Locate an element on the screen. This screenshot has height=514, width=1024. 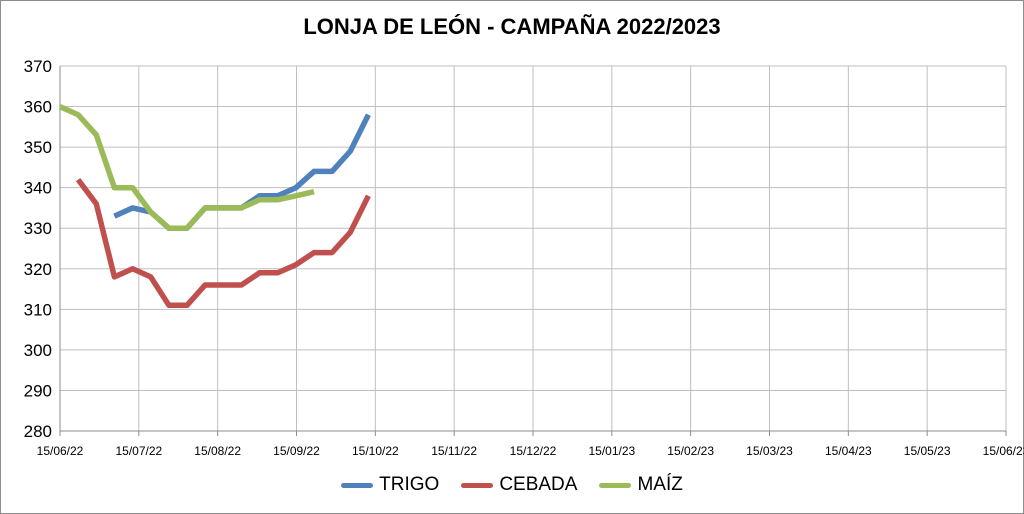
x-tick-label: 15/06/22 is located at coordinates (60, 451).